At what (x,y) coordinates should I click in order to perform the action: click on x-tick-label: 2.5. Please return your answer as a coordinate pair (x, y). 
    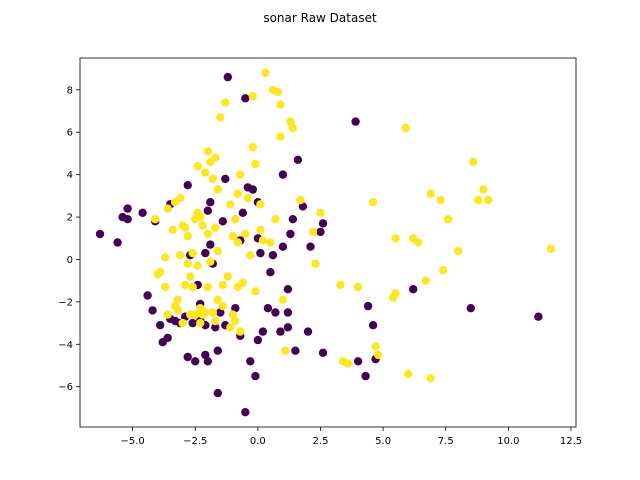
    Looking at the image, I should click on (321, 441).